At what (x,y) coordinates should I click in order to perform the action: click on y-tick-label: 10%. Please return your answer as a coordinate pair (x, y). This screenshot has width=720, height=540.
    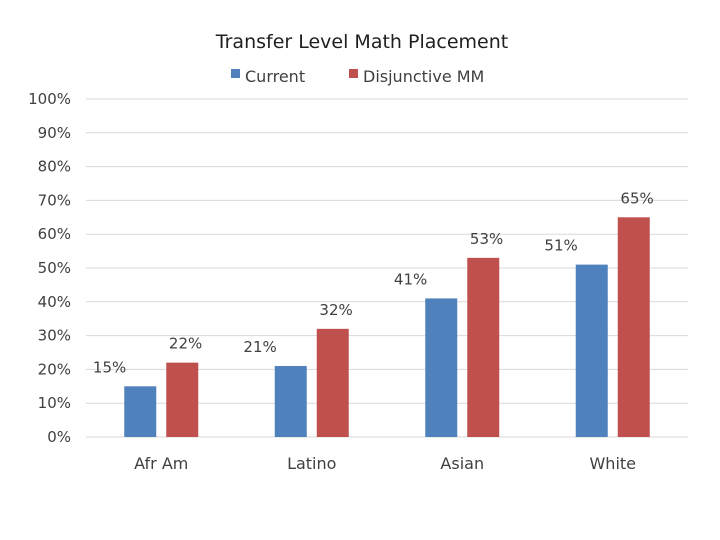
    Looking at the image, I should click on (54, 403).